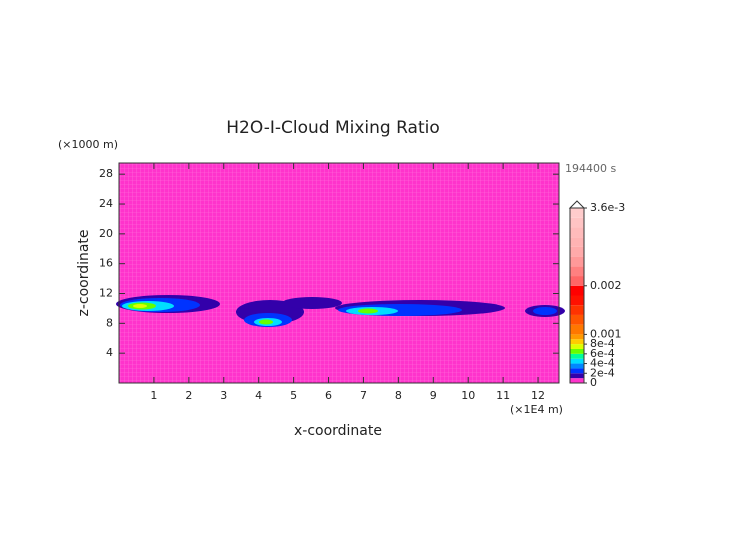 The image size is (752, 536). I want to click on x-tick-label: 1, so click(153, 395).